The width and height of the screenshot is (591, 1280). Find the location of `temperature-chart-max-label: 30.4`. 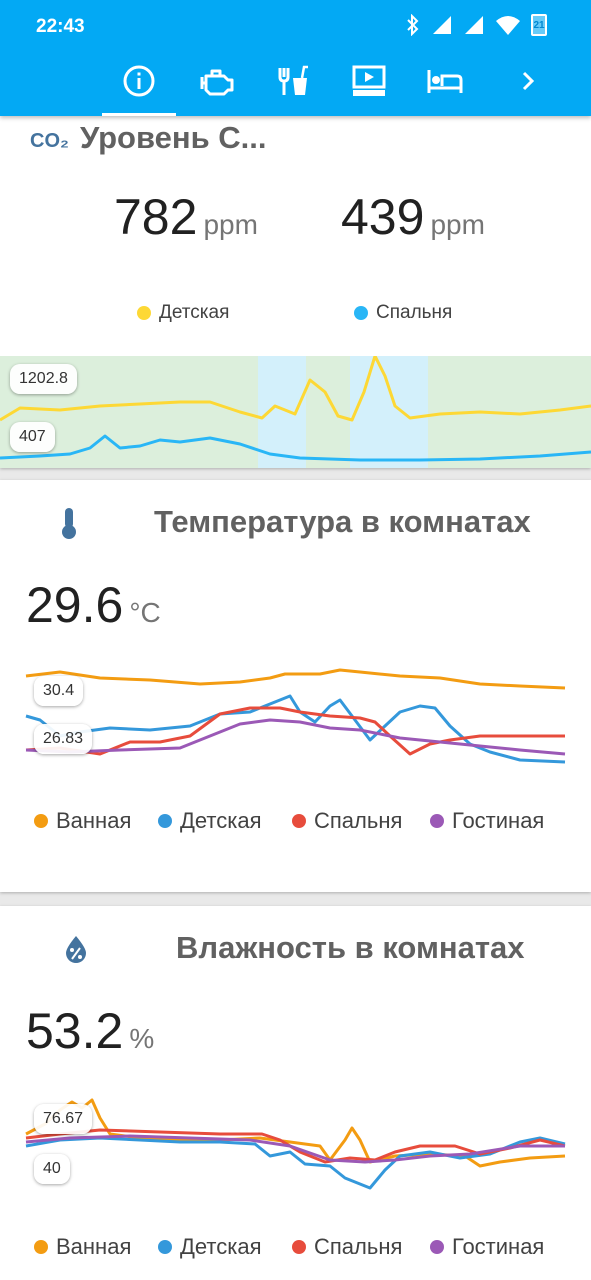

temperature-chart-max-label: 30.4 is located at coordinates (59, 691).